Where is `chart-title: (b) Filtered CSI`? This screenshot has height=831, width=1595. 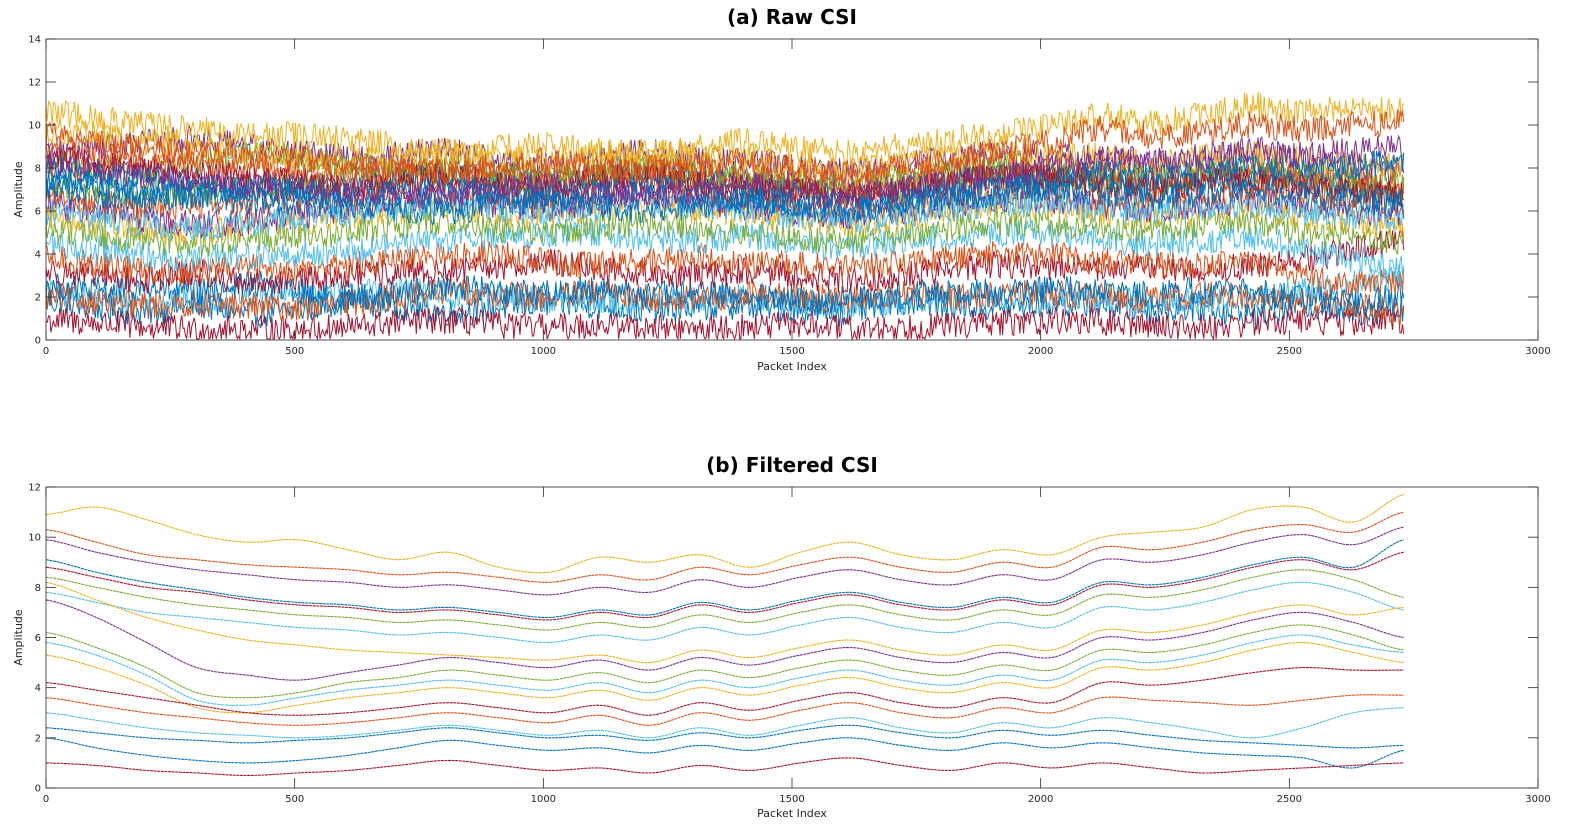
chart-title: (b) Filtered CSI is located at coordinates (792, 465).